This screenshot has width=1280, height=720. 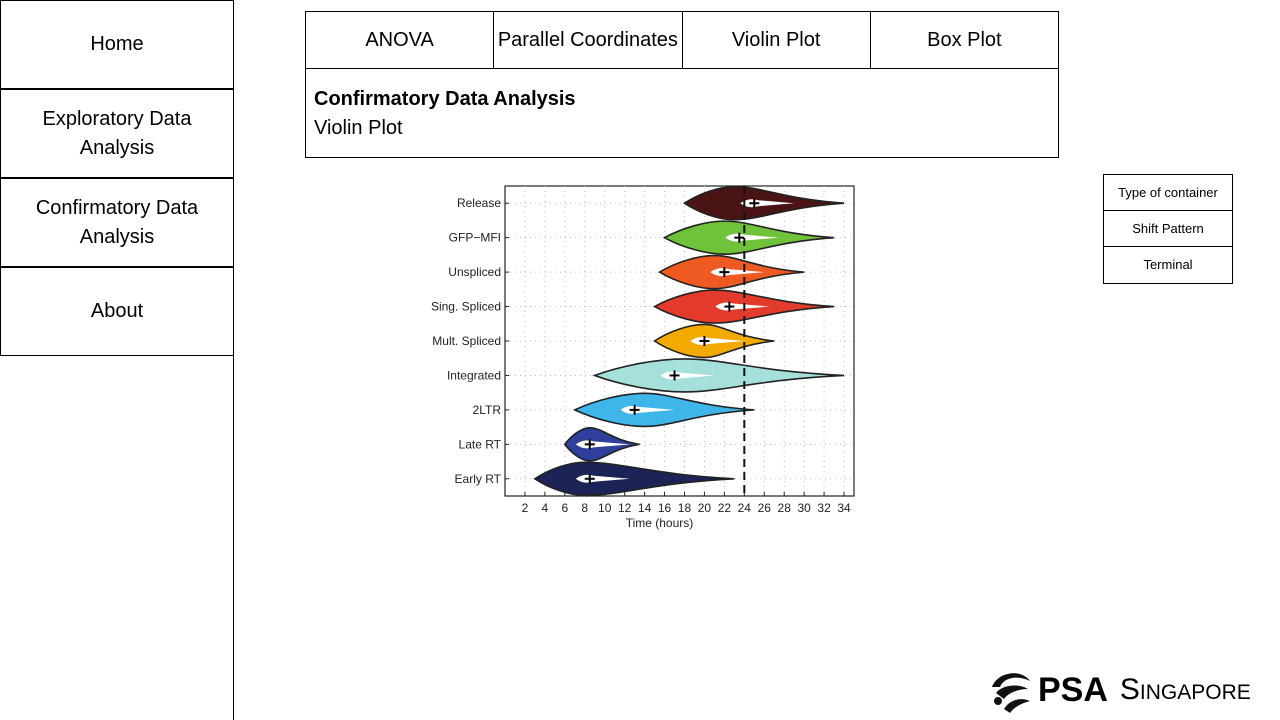 I want to click on x-tick-label: 12, so click(x=625, y=508).